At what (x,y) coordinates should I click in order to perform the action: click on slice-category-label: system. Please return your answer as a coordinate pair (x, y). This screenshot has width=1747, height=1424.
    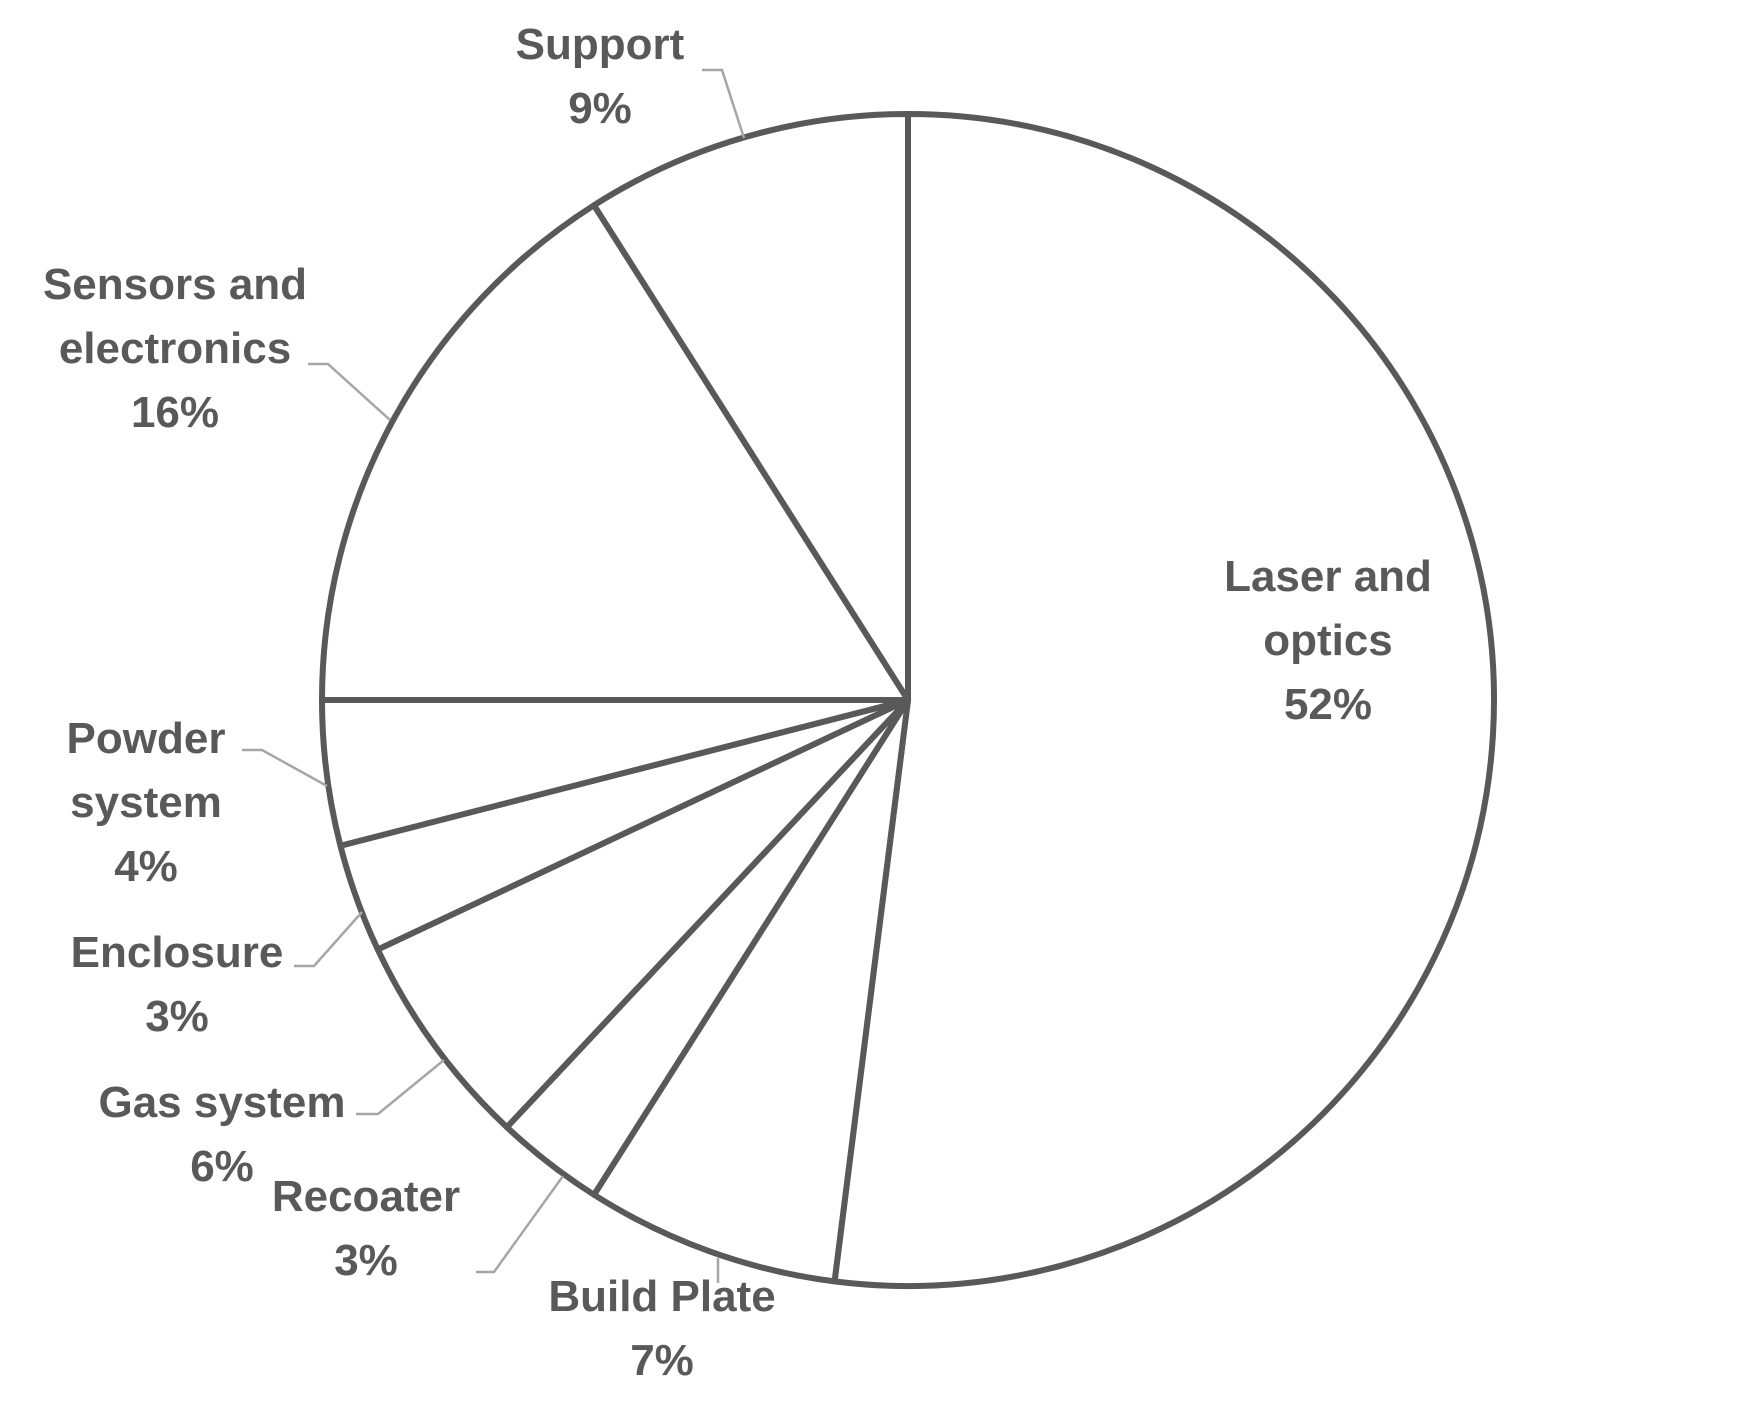
    Looking at the image, I should click on (146, 802).